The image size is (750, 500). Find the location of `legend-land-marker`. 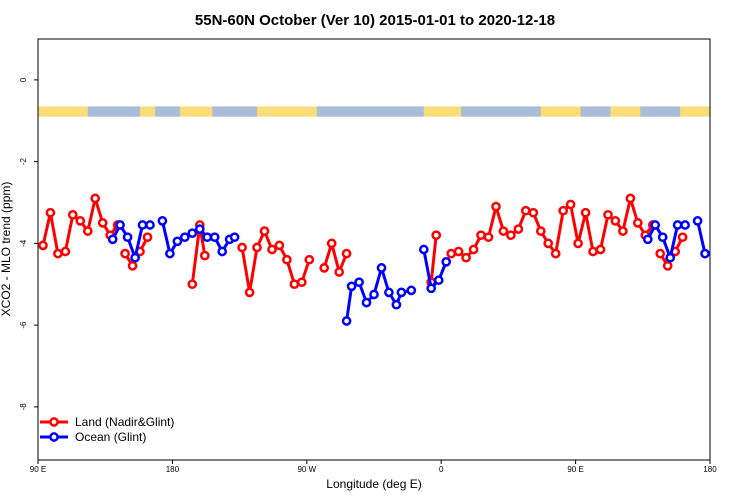

legend-land-marker is located at coordinates (54, 422).